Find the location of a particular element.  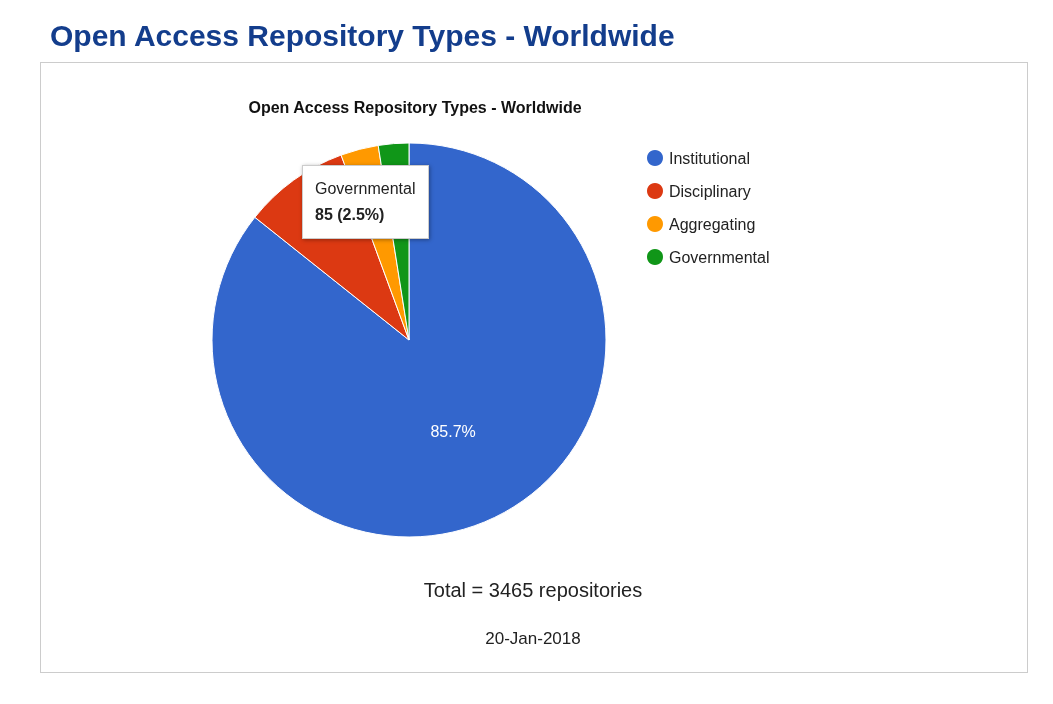

text: 20-Jan-2018 is located at coordinates (533, 638).